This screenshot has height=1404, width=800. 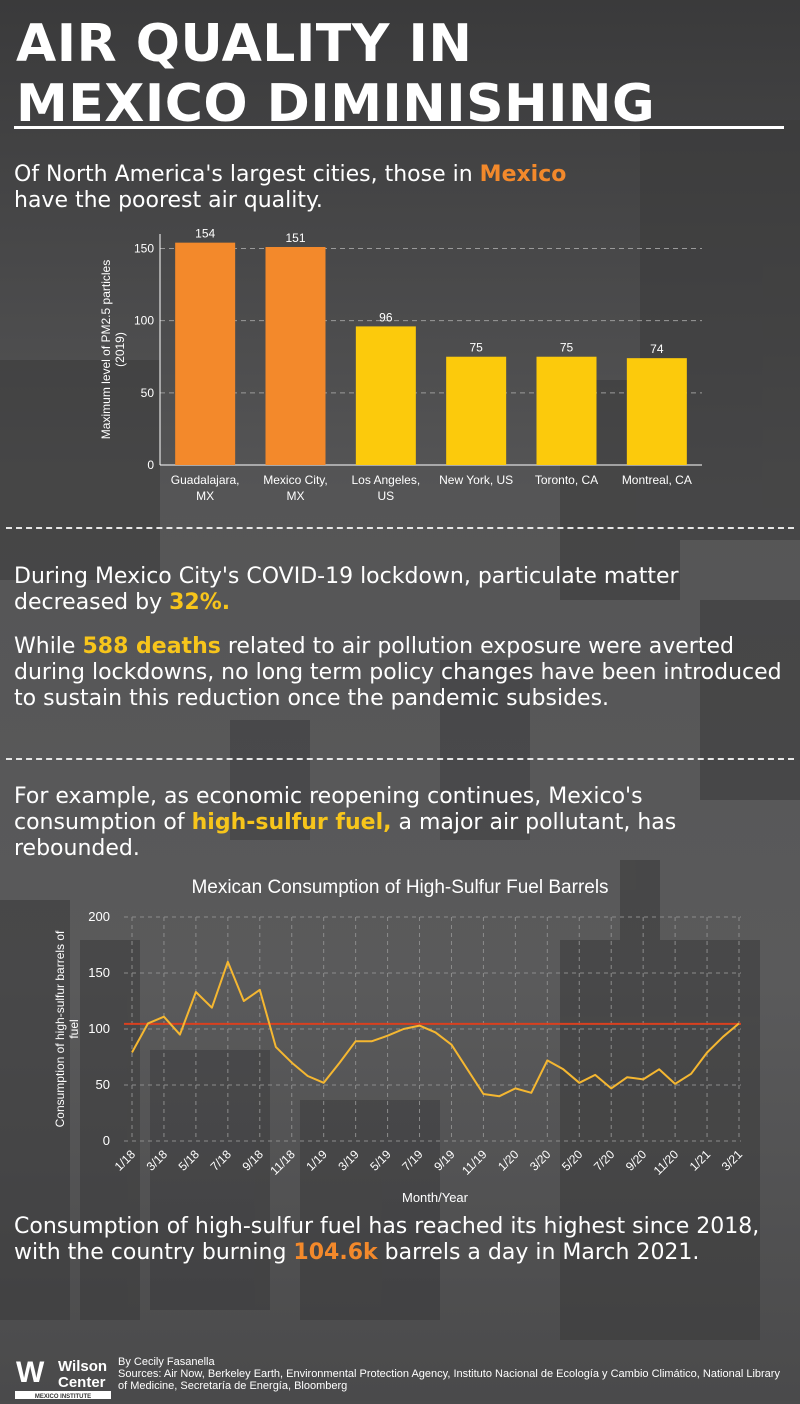 I want to click on line-y-tick-label: 200, so click(x=99, y=916).